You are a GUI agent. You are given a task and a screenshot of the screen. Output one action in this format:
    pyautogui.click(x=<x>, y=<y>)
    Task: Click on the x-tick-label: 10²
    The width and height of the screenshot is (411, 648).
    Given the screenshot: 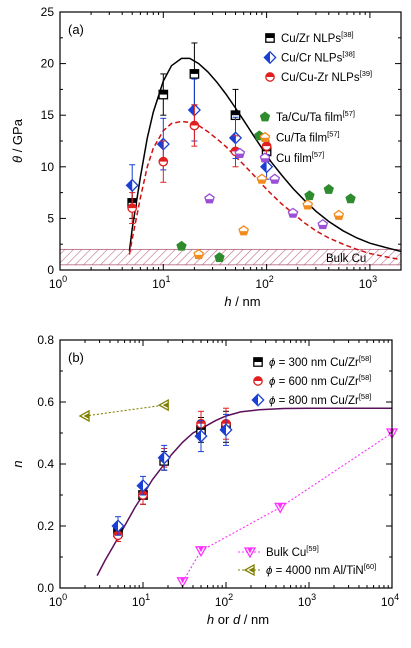 What is the action you would take?
    pyautogui.click(x=264, y=282)
    